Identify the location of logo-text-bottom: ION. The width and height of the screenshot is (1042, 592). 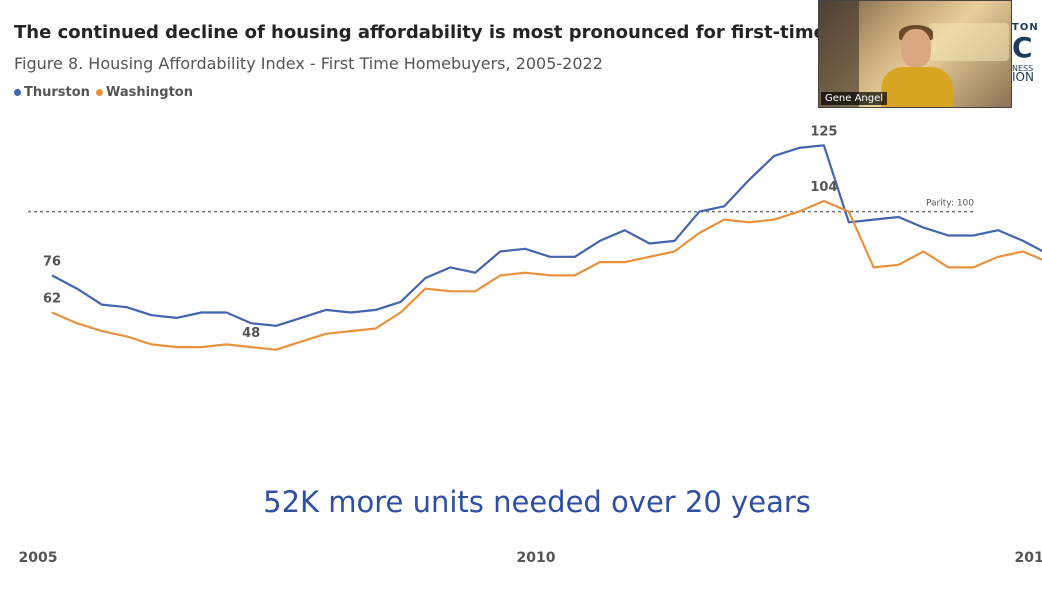
(1023, 77).